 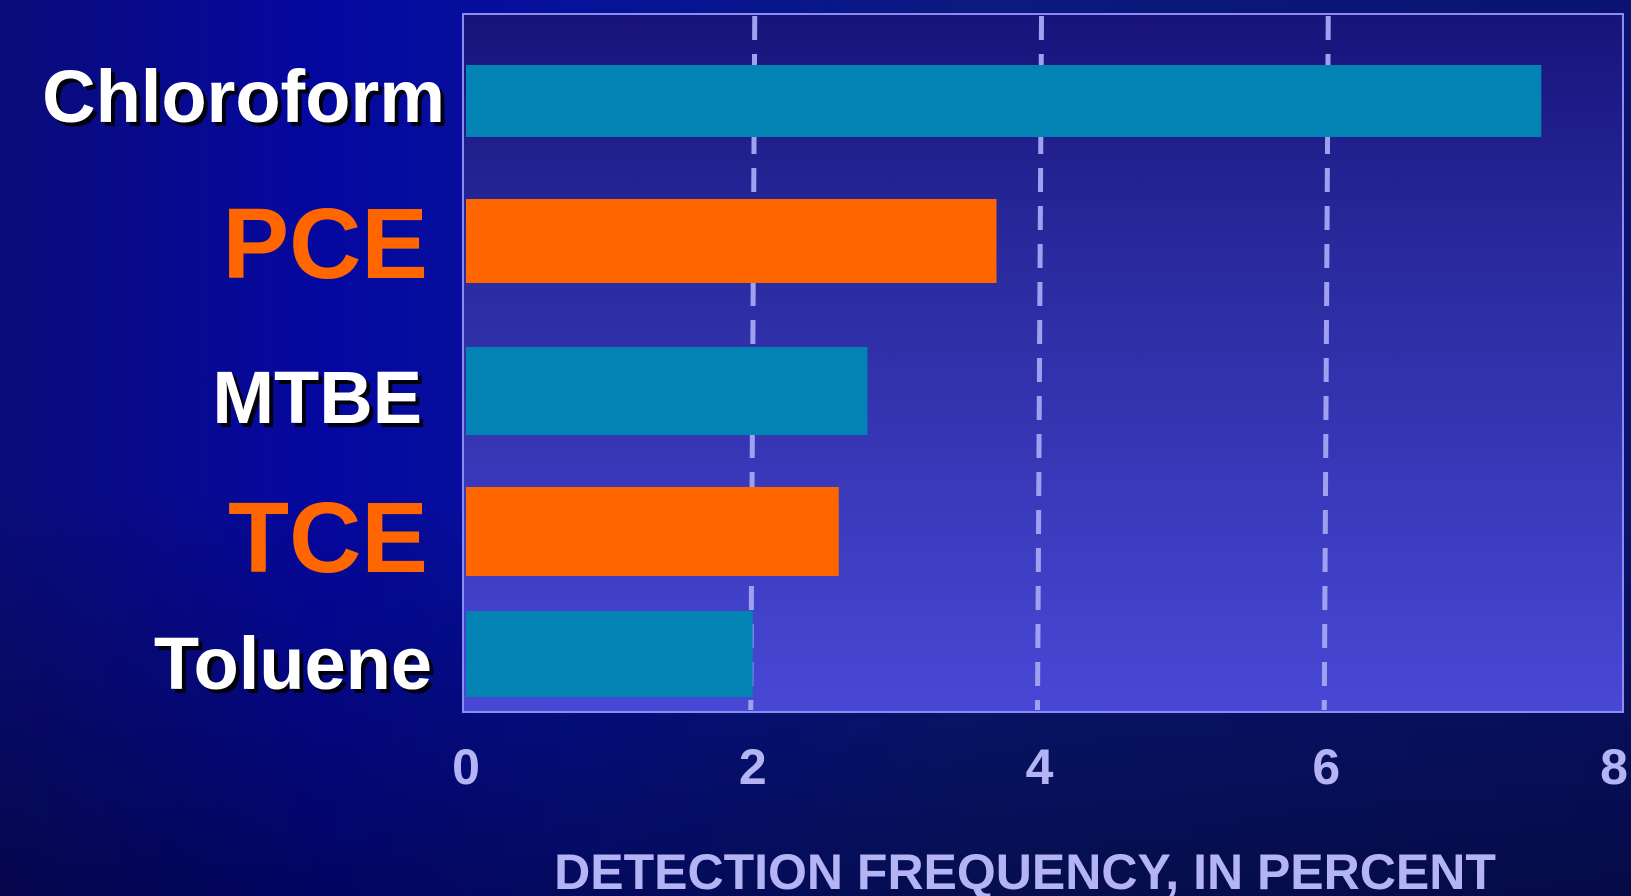 I want to click on tick-label-layer: 0 2 4 6 8, so click(x=1040, y=767).